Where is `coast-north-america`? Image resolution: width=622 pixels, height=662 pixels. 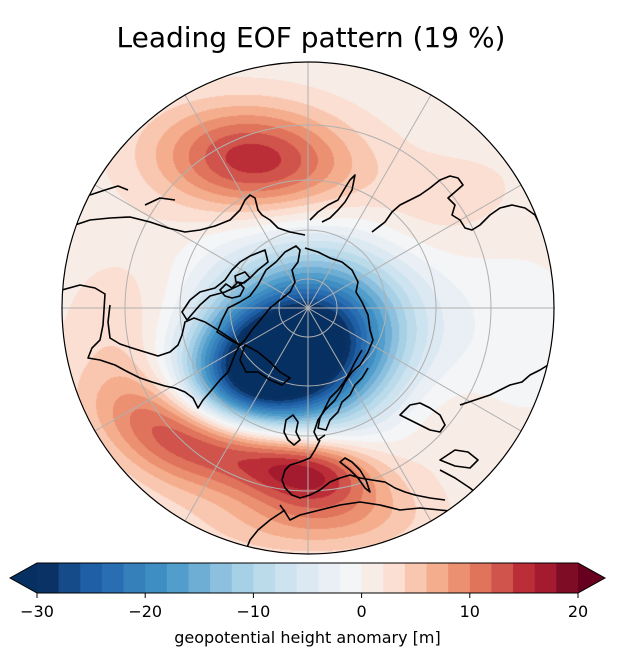 coast-north-america is located at coordinates (151, 346).